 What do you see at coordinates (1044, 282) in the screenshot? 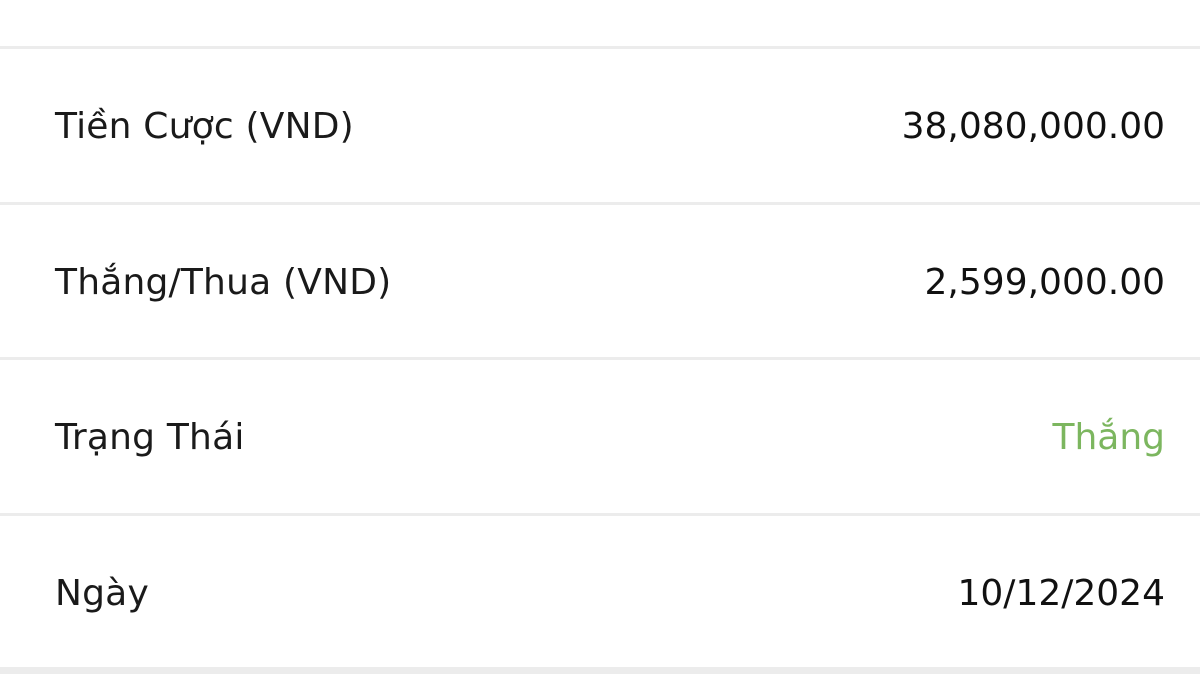
I see `win-loss-value: 2,599,000.00` at bounding box center [1044, 282].